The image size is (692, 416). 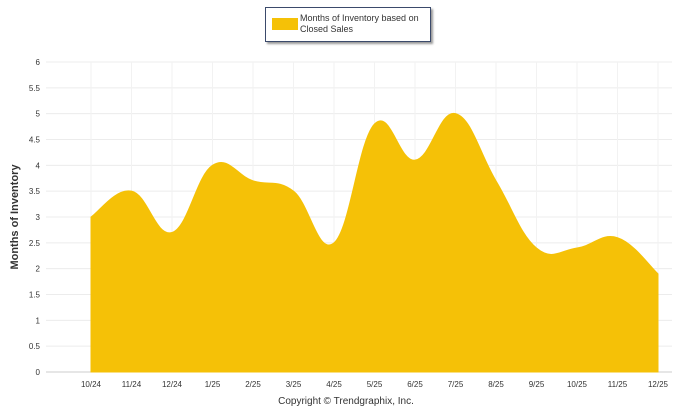 I want to click on x-tick-label: 12/24, so click(x=172, y=384).